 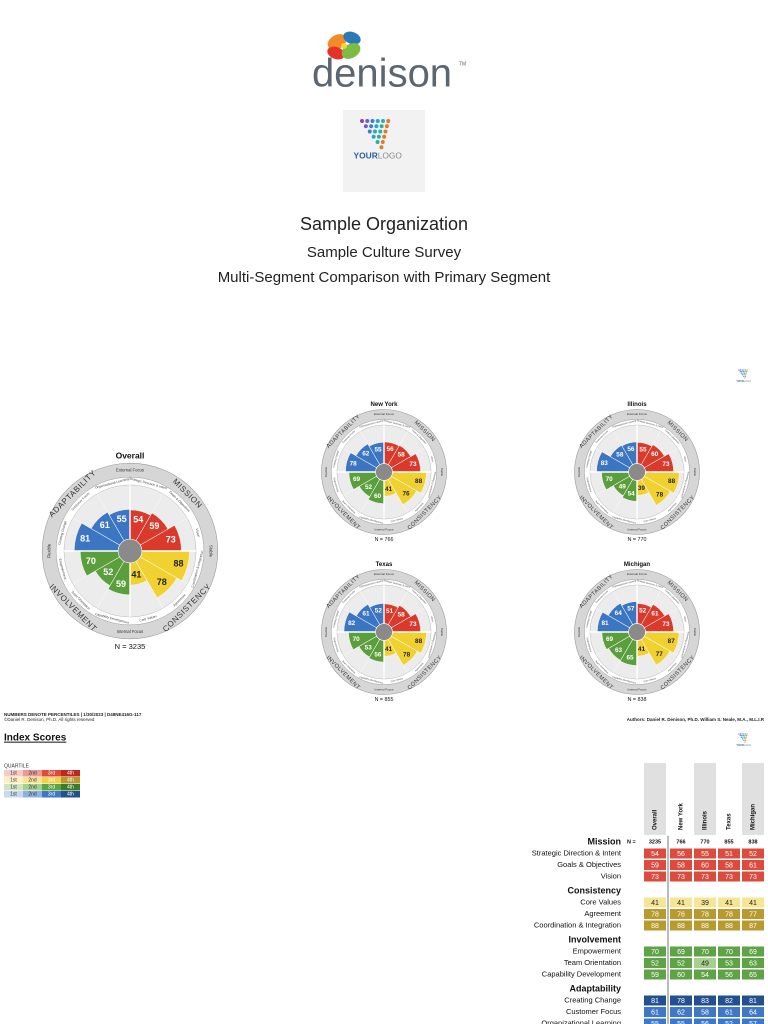 I want to click on score-label: 78, so click(x=162, y=582).